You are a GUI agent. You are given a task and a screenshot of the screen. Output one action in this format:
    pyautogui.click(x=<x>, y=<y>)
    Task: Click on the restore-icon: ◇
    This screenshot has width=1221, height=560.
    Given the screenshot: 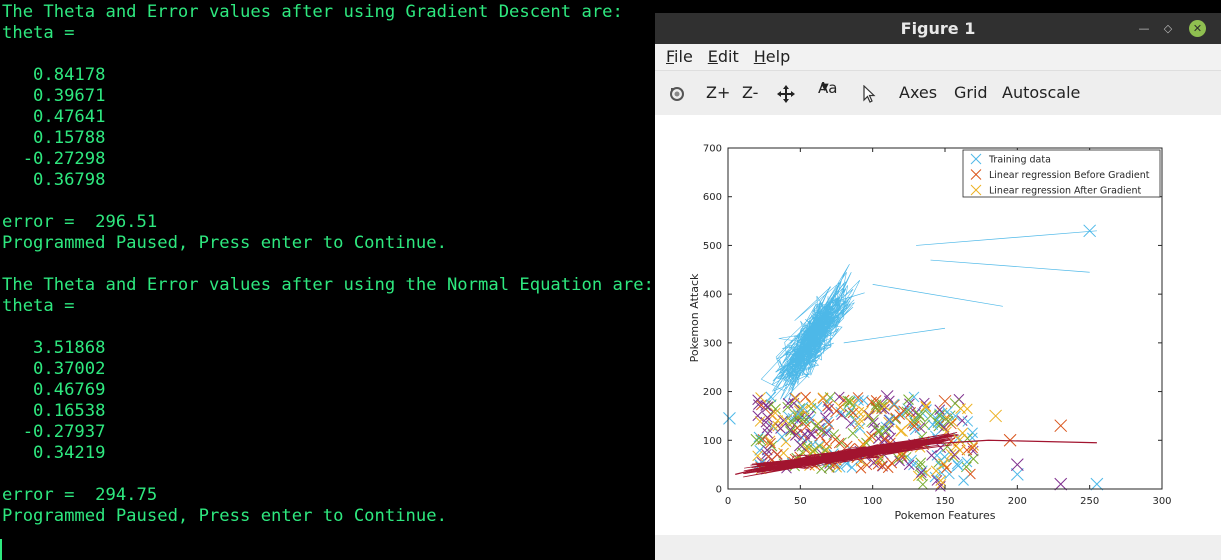 What is the action you would take?
    pyautogui.click(x=1168, y=28)
    